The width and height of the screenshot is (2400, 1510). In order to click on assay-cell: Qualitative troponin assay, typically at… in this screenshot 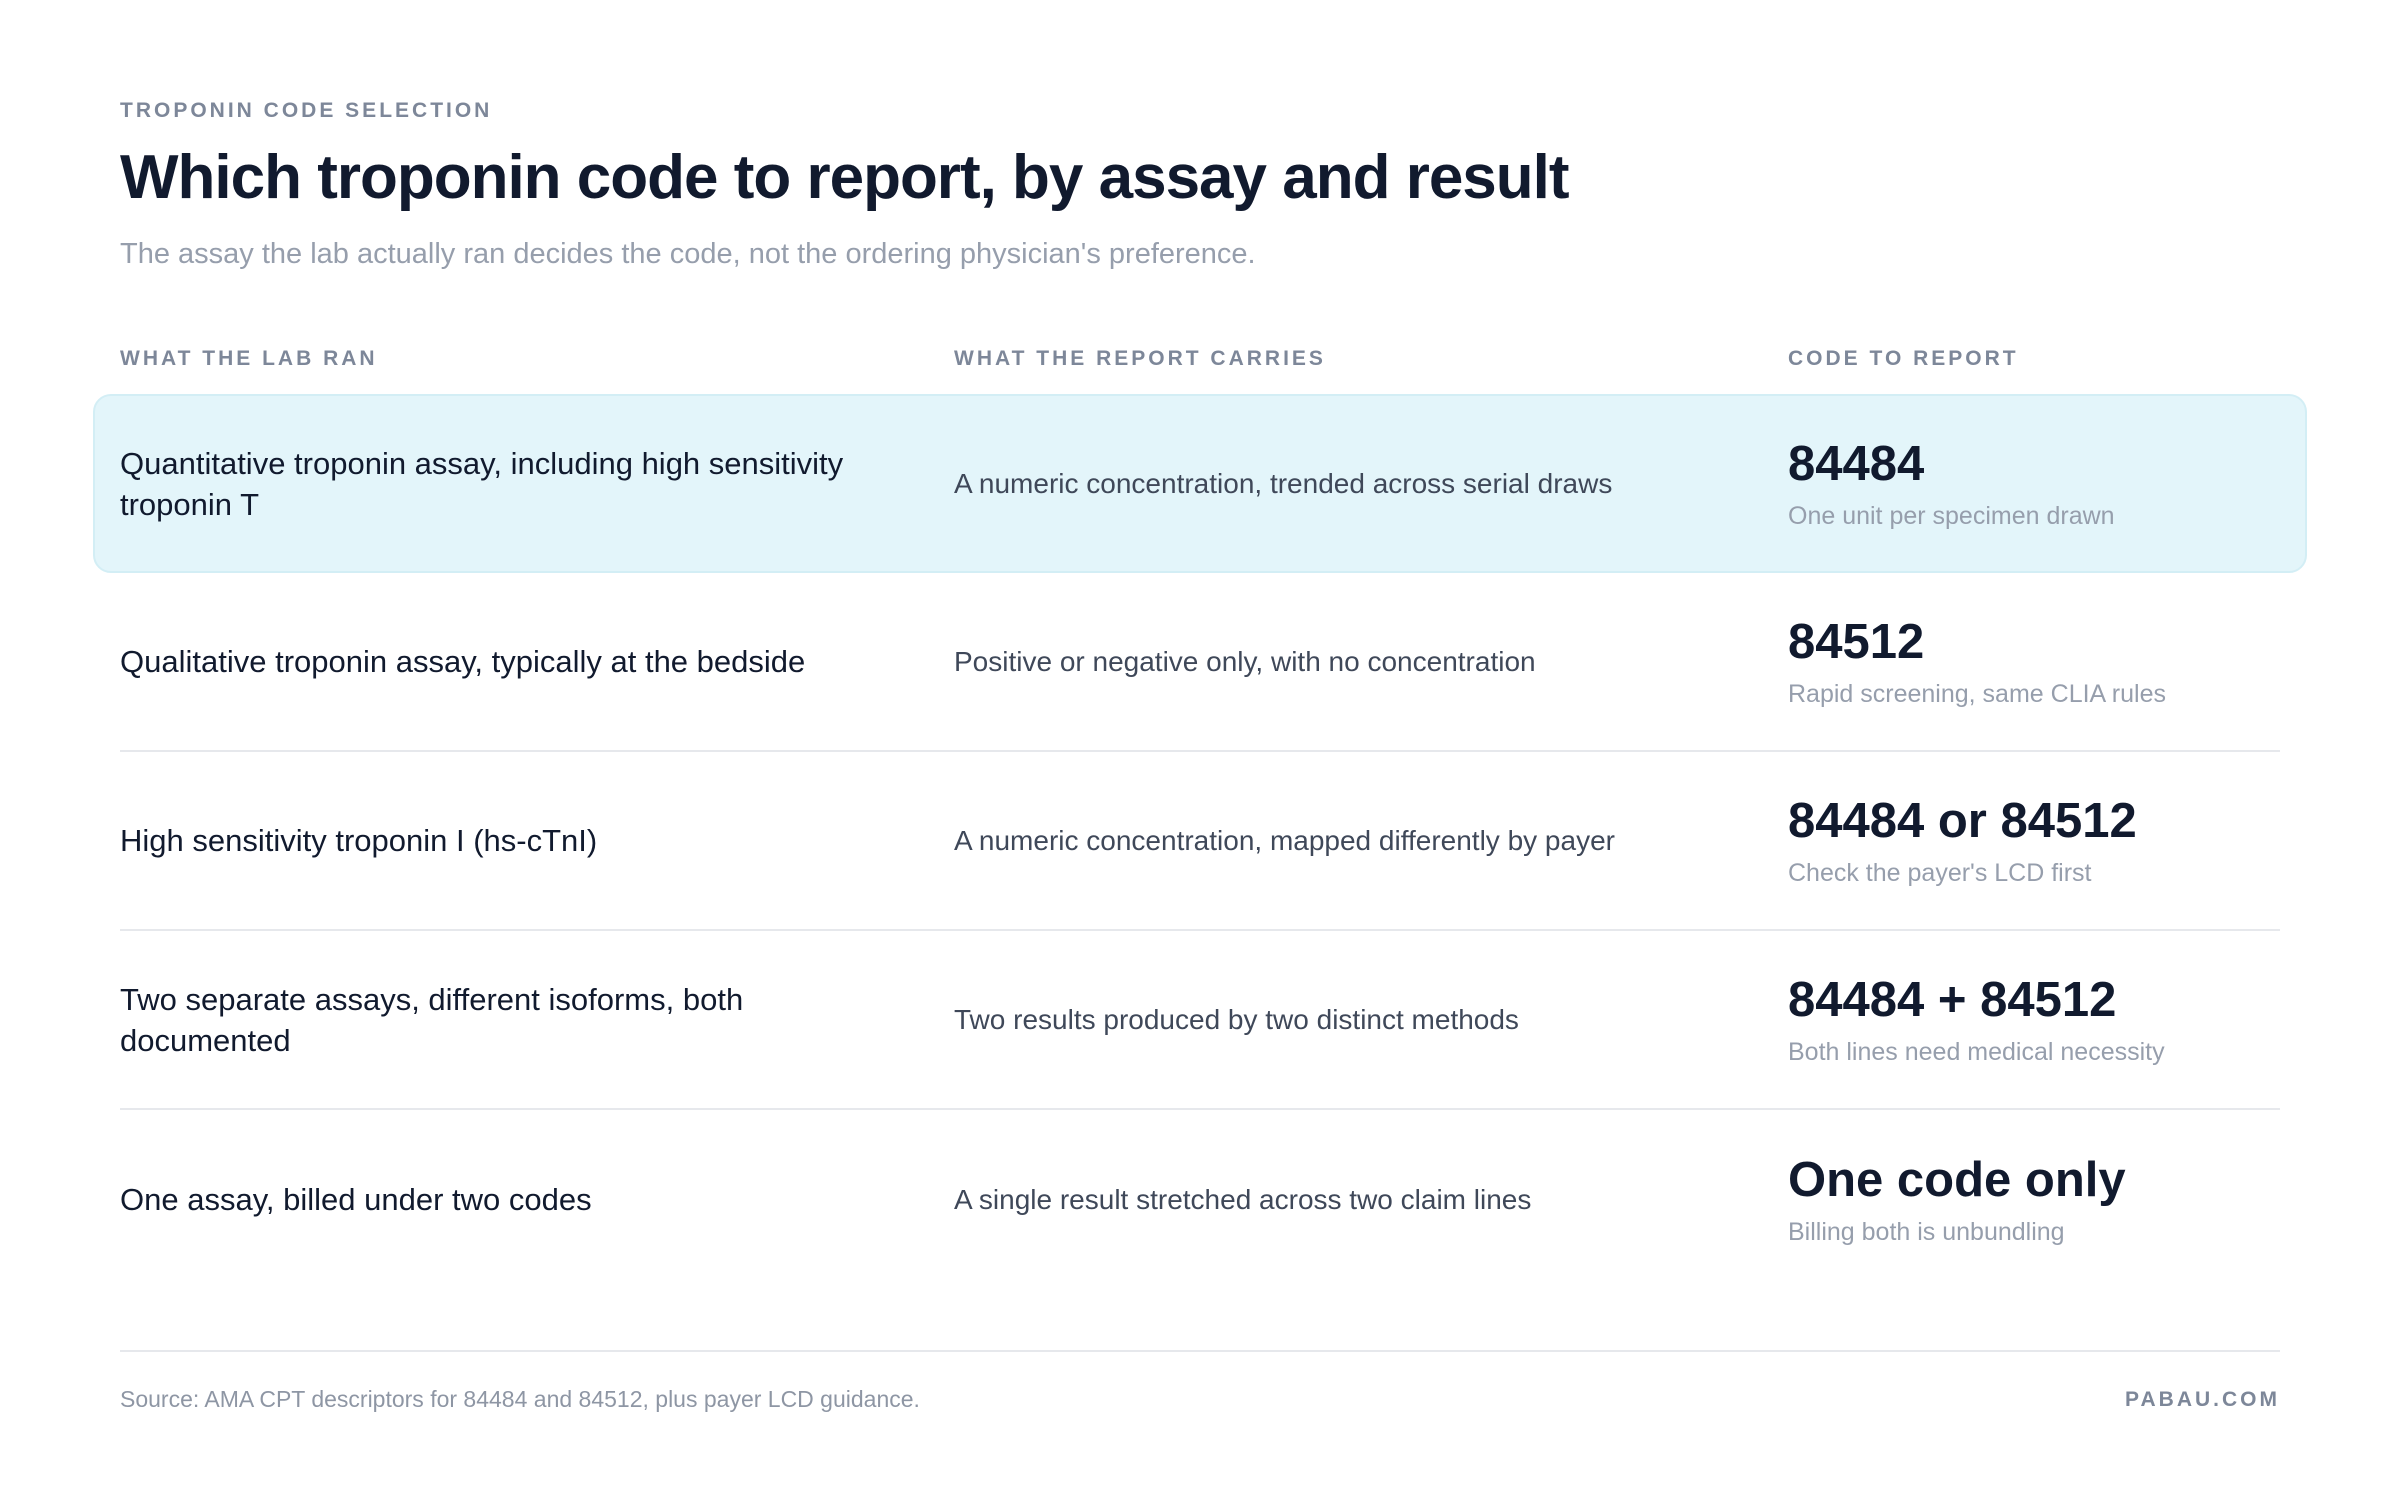, I will do `click(463, 661)`.